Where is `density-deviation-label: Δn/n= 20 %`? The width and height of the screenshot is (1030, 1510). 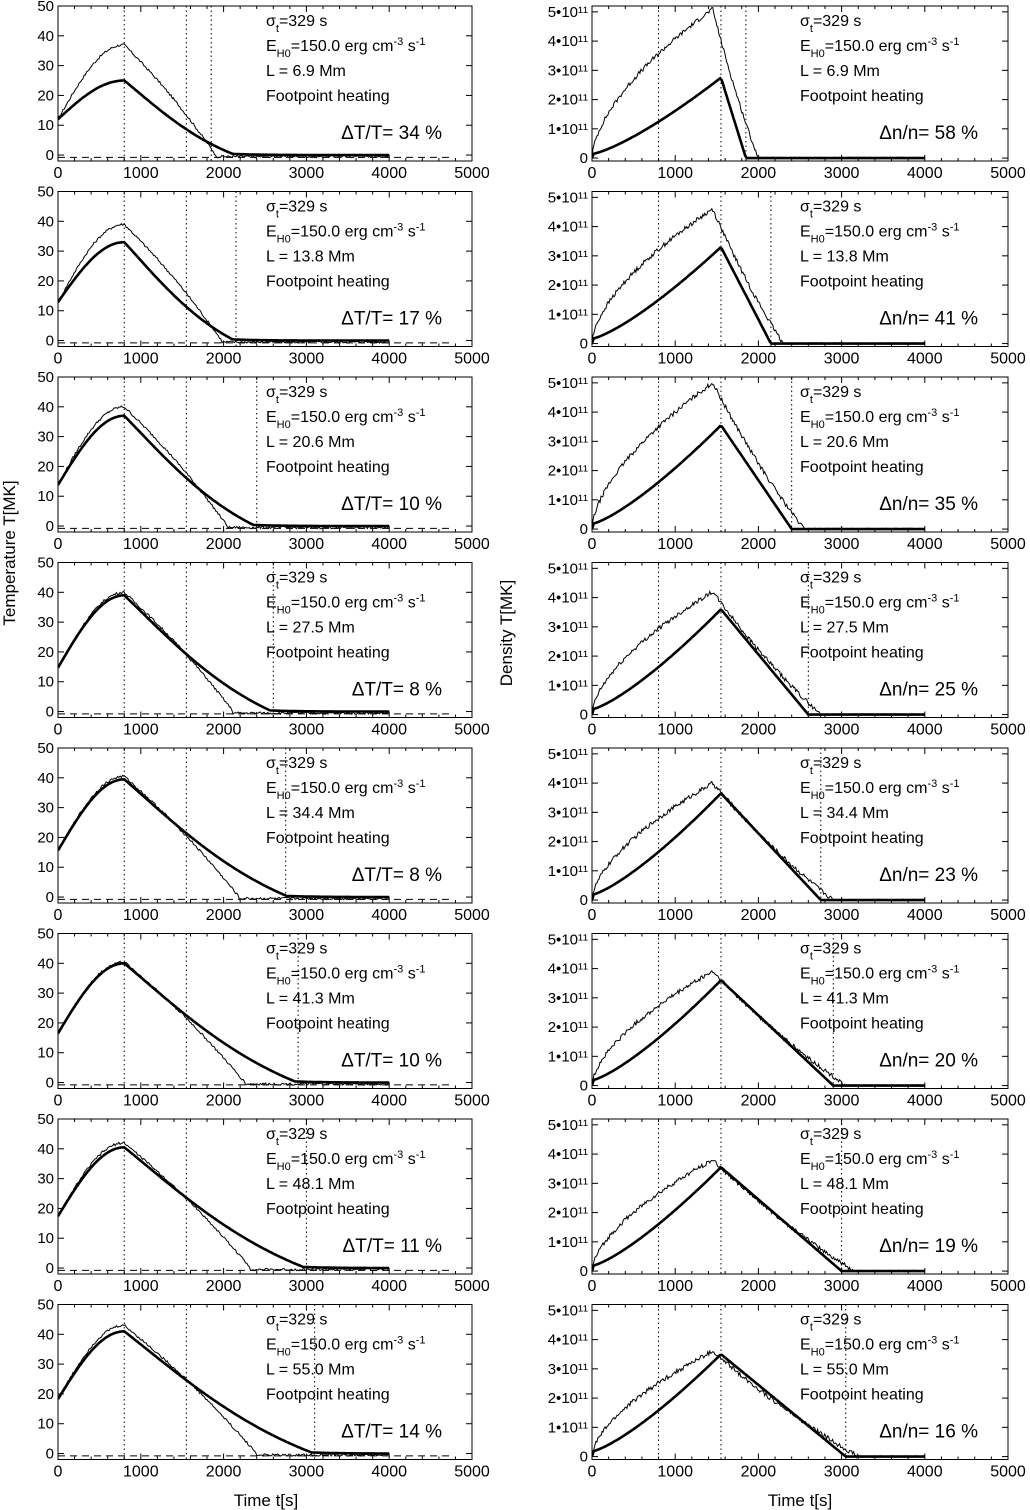
density-deviation-label: Δn/n= 20 % is located at coordinates (928, 1061).